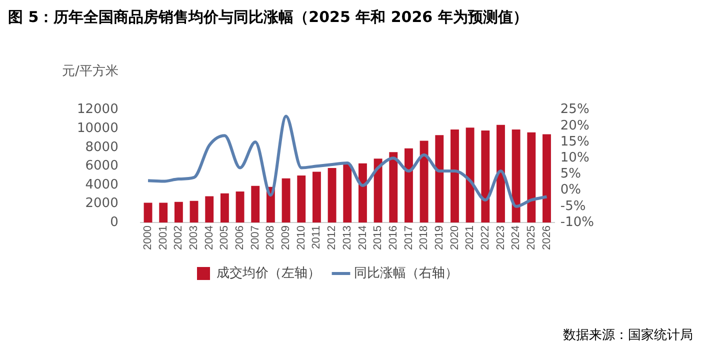 This screenshot has height=349, width=715. What do you see at coordinates (316, 238) in the screenshot?
I see `x-tick-label: 2011` at bounding box center [316, 238].